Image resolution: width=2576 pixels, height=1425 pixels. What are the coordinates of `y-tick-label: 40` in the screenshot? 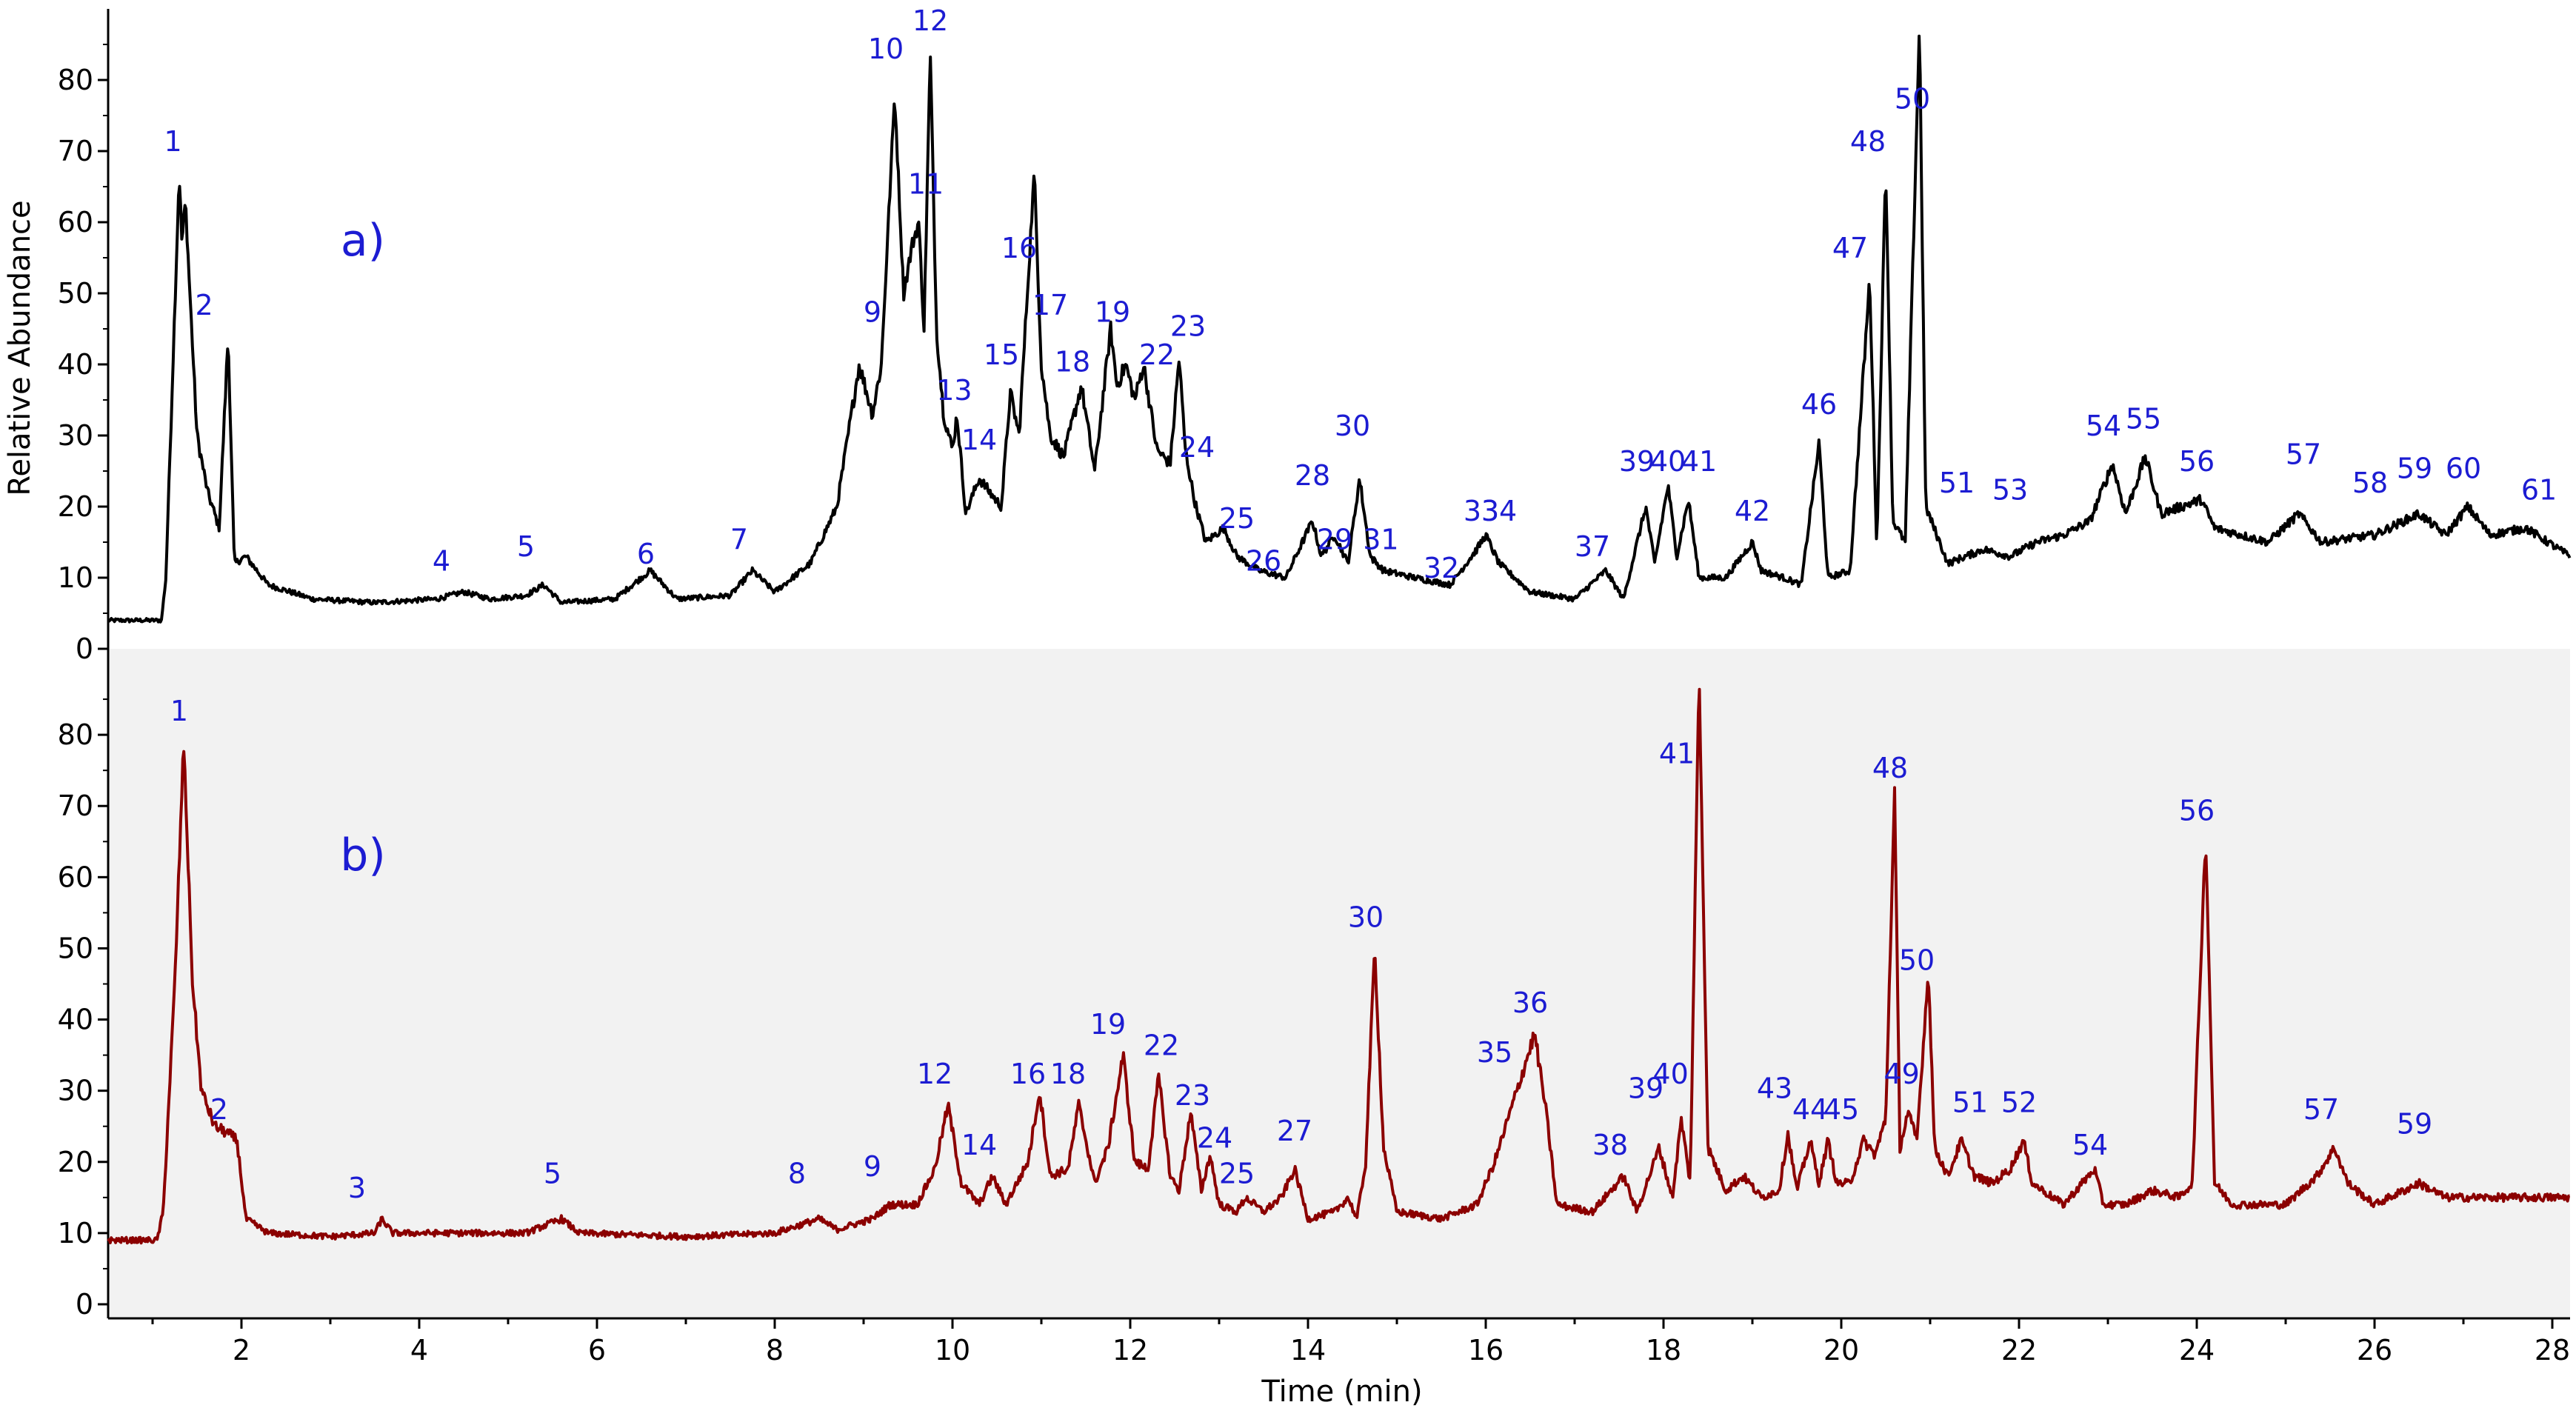 It's located at (75, 1020).